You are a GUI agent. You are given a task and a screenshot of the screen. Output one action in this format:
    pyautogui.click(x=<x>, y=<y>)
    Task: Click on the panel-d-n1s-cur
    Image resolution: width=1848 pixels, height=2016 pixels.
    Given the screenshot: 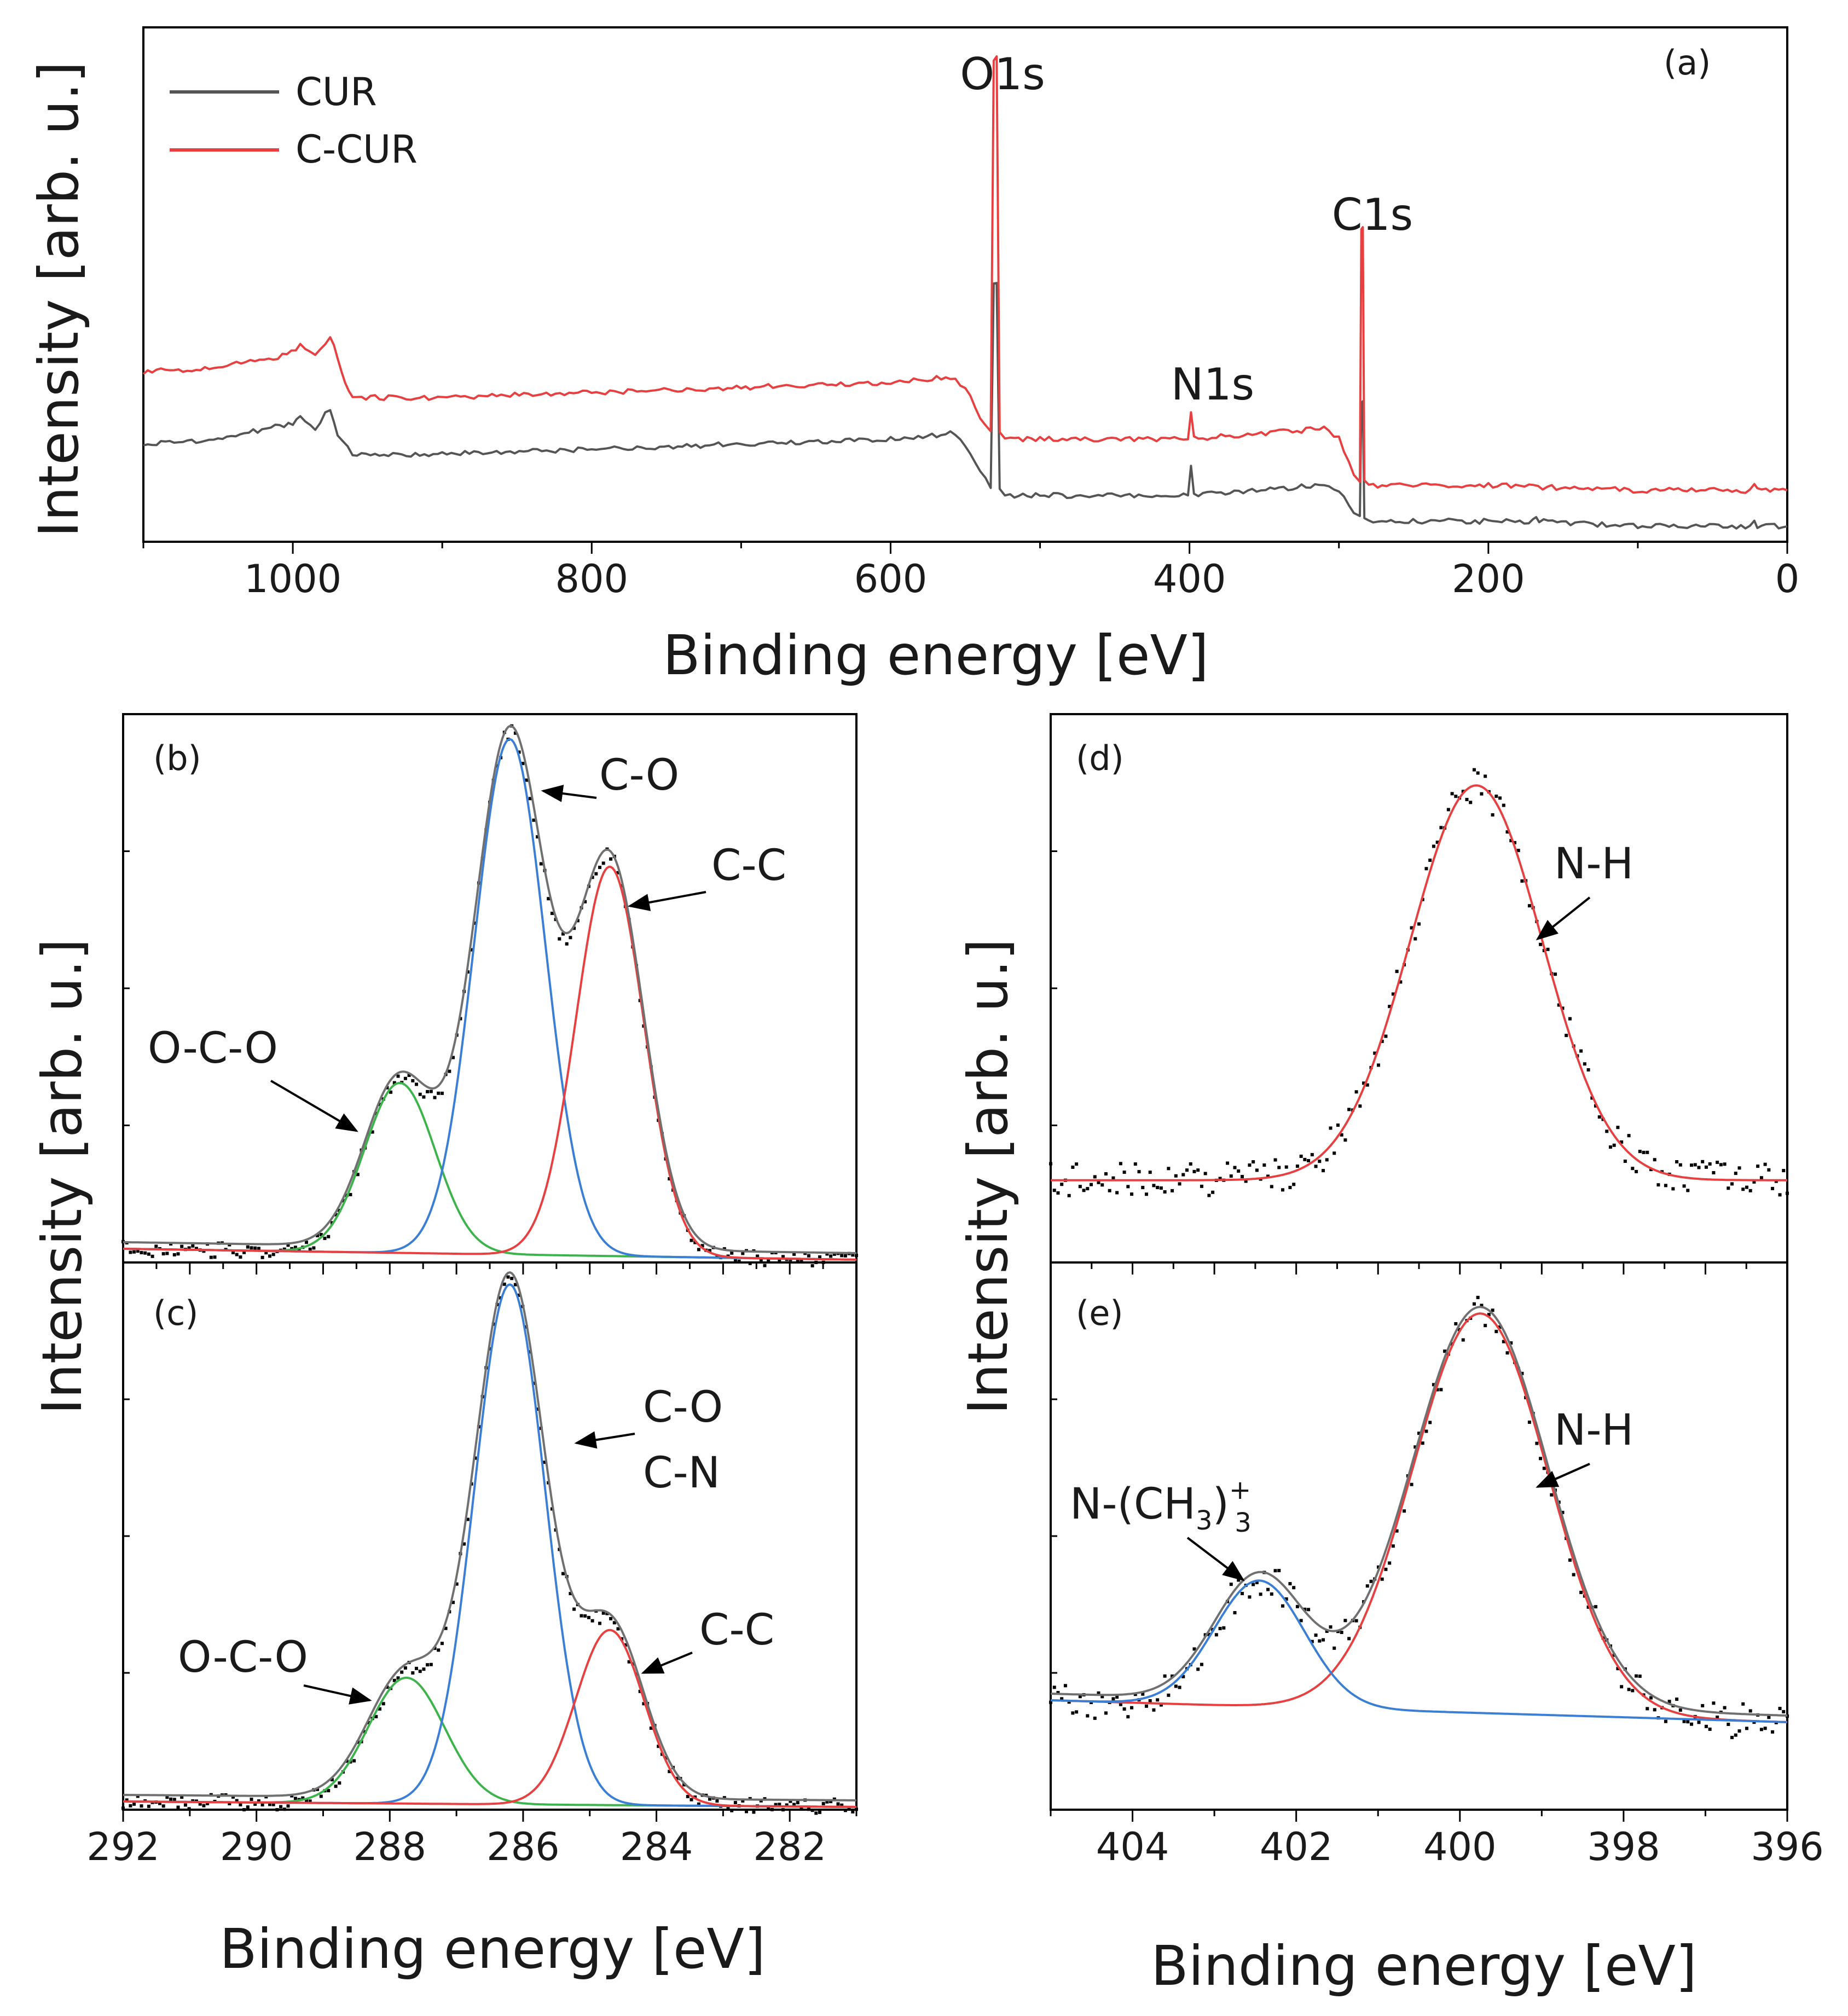 What is the action you would take?
    pyautogui.click(x=1419, y=994)
    